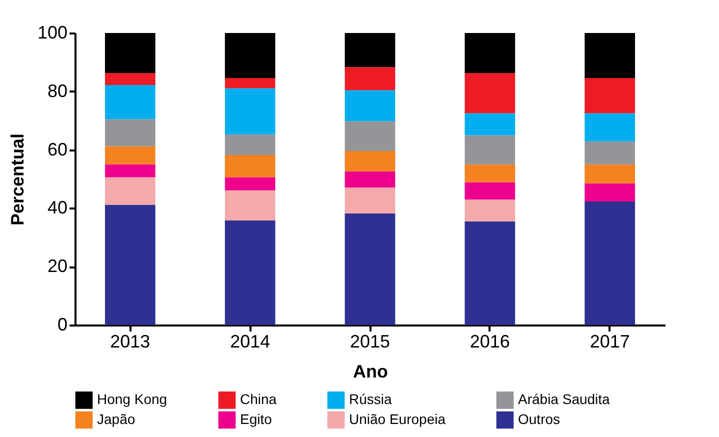  Describe the element at coordinates (610, 342) in the screenshot. I see `x-tick-label: 2017` at that location.